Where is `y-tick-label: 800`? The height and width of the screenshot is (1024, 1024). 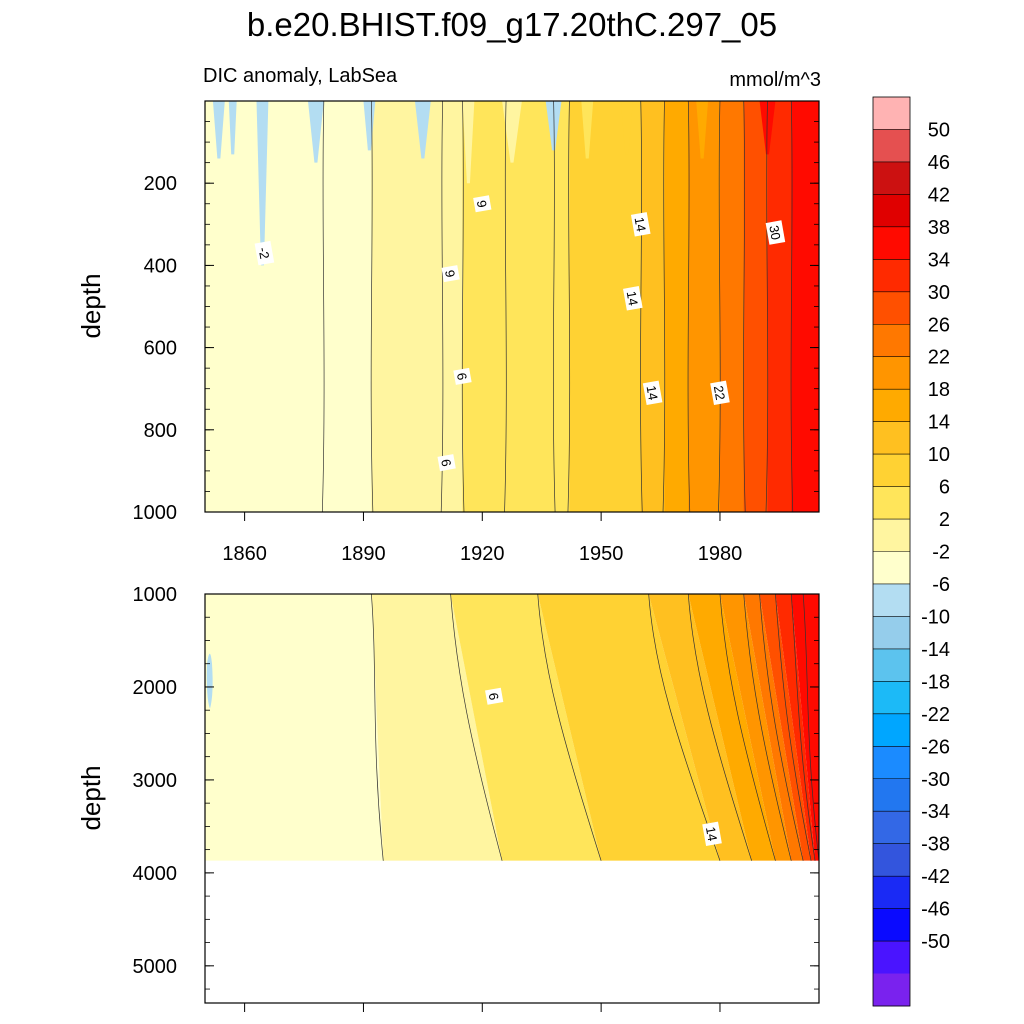 y-tick-label: 800 is located at coordinates (160, 431).